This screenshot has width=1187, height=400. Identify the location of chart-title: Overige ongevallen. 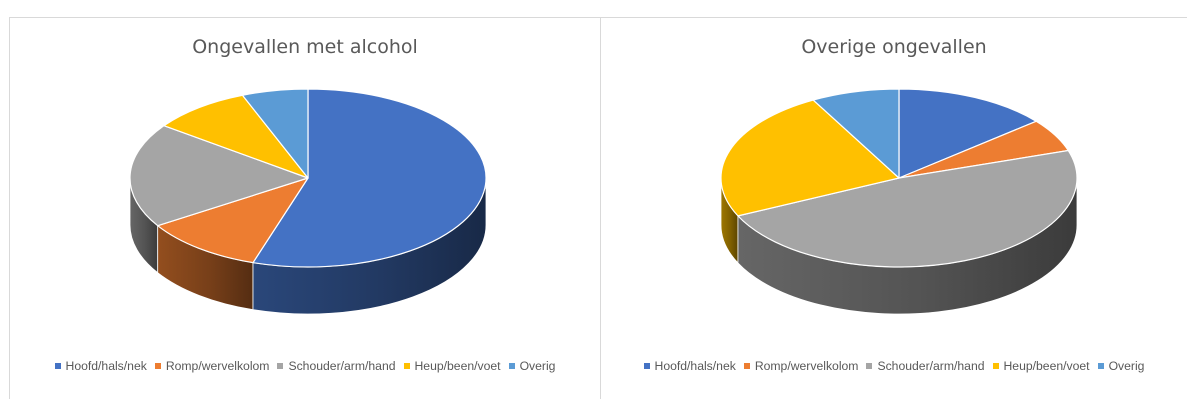
(894, 47).